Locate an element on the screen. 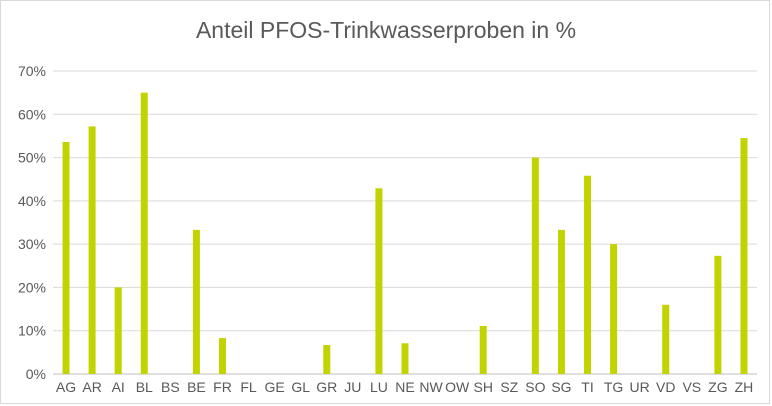  x-tick-label: SO is located at coordinates (535, 387).